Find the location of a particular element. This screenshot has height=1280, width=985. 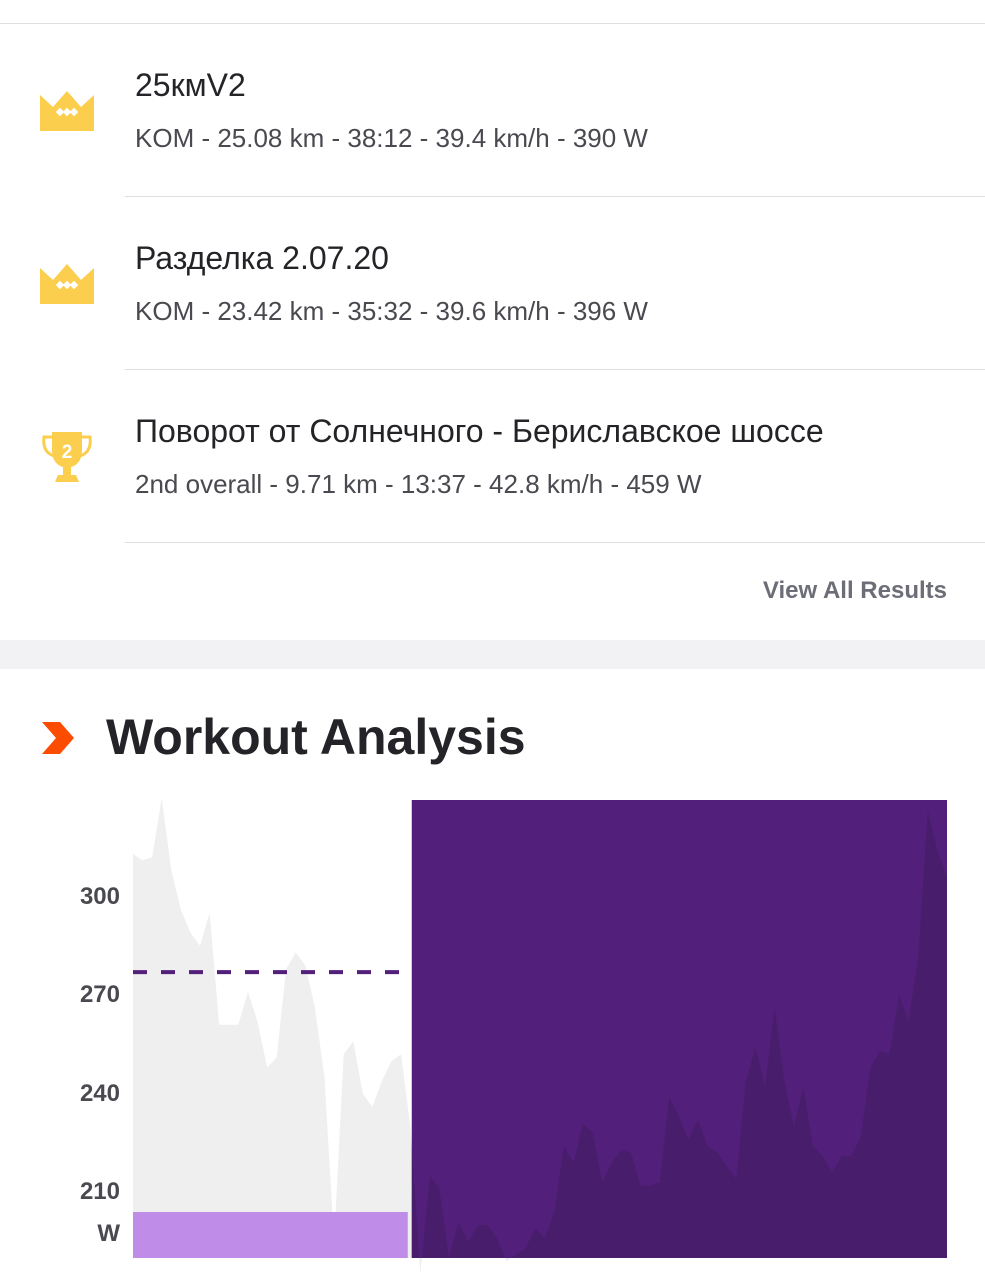

trophy-rank: 2 is located at coordinates (67, 452).